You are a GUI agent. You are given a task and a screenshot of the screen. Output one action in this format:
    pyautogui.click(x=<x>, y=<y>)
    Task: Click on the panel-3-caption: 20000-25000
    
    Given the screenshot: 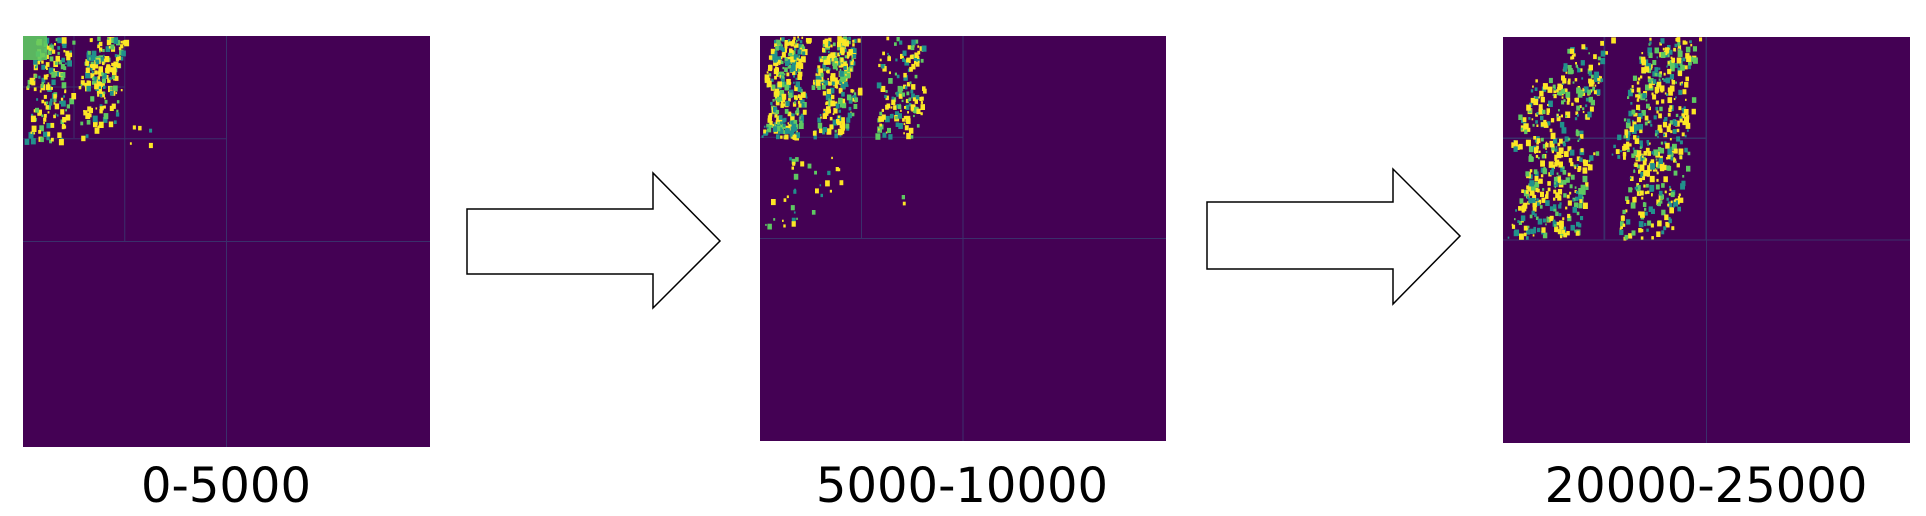 What is the action you would take?
    pyautogui.click(x=1706, y=486)
    